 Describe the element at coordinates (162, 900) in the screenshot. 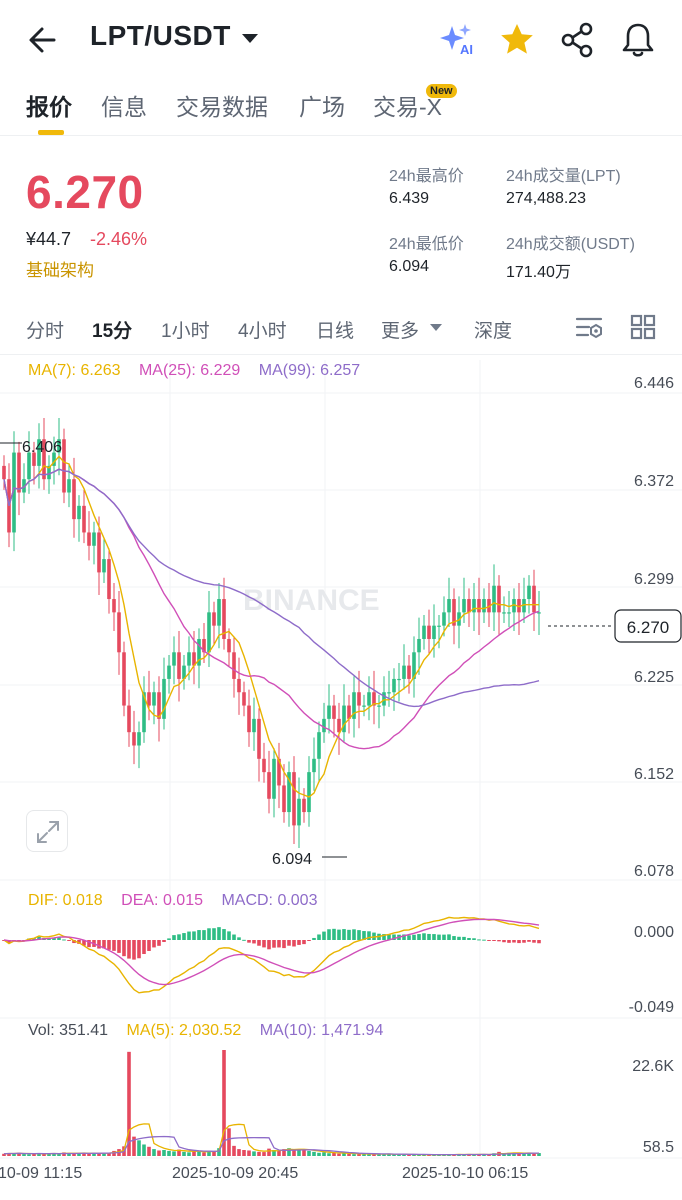

I see `dea-value: DEA: 0.015` at that location.